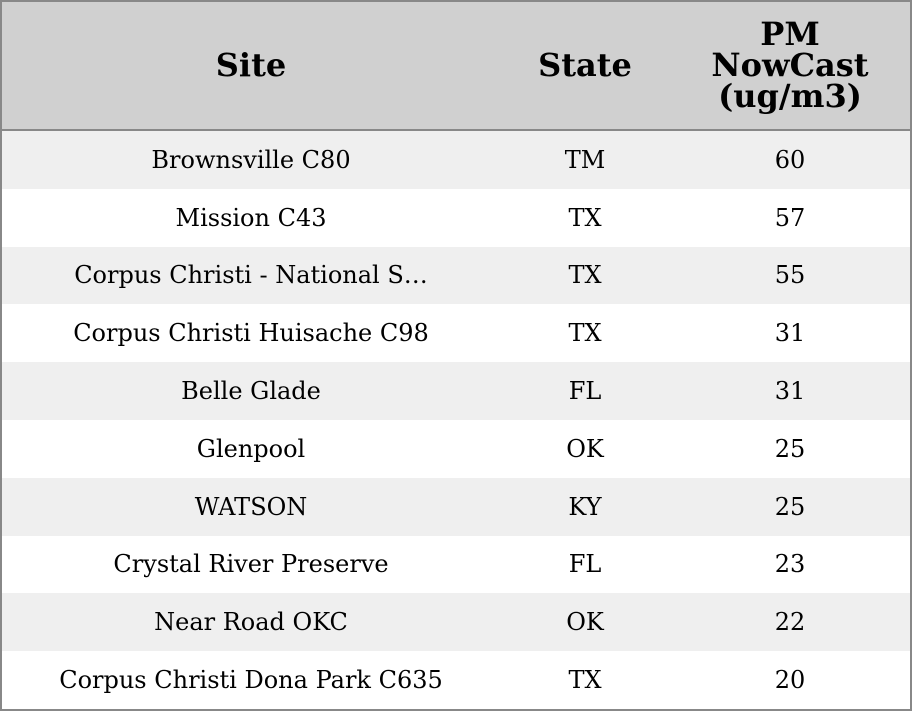 The image size is (912, 711). What do you see at coordinates (456, 564) in the screenshot?
I see `table-row: Crystal River Preserve FL 23` at bounding box center [456, 564].